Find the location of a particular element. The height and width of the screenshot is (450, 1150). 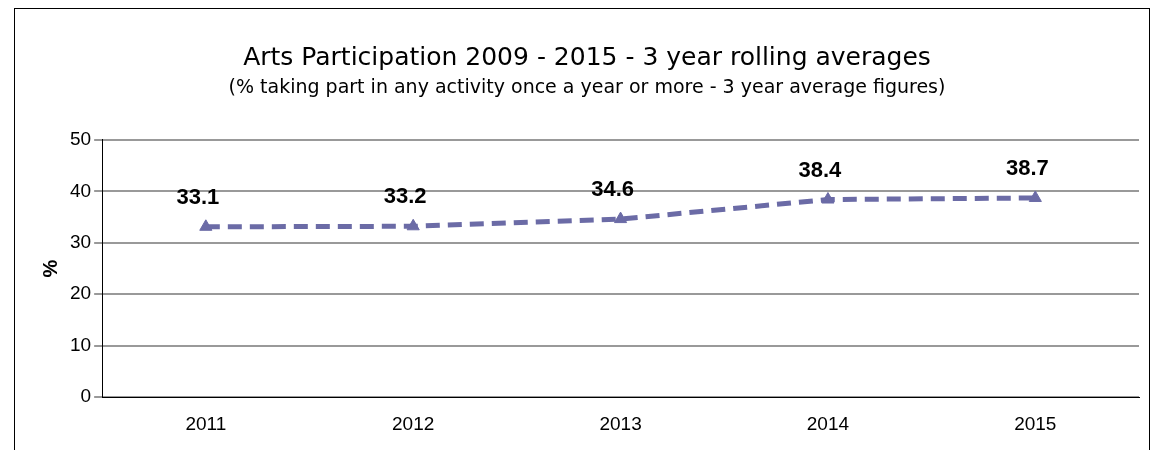

data-label: 38.7 is located at coordinates (1027, 168).